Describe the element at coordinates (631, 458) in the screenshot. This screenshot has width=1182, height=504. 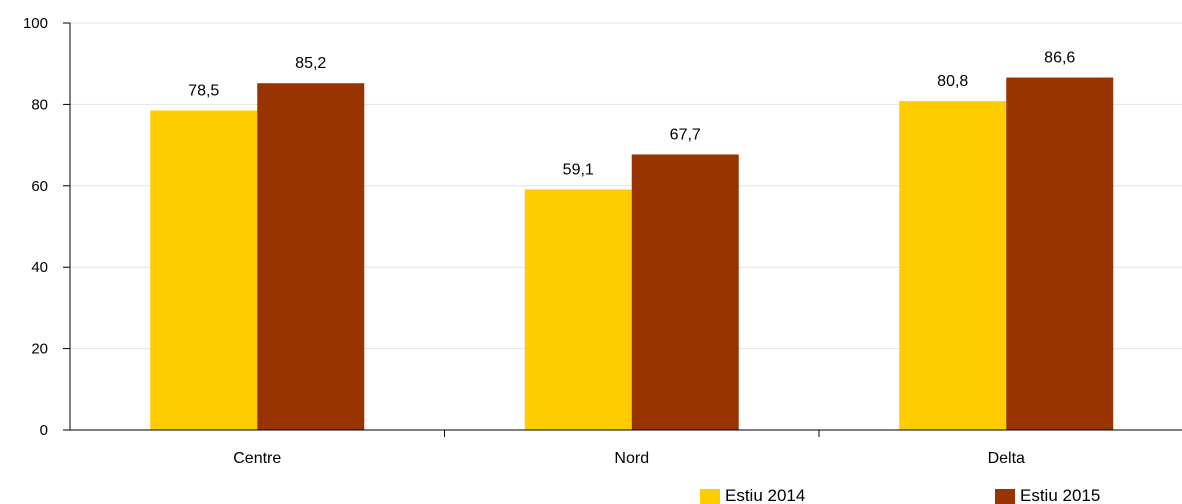
I see `category-label: Nord` at that location.